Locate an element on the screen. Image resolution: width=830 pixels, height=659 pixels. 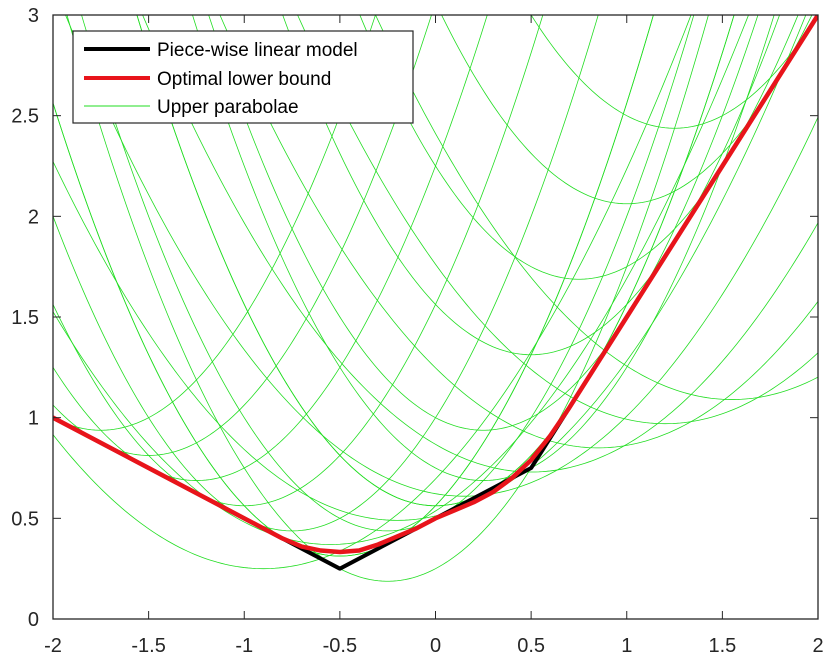
x-tick-label: -0.5 is located at coordinates (340, 646).